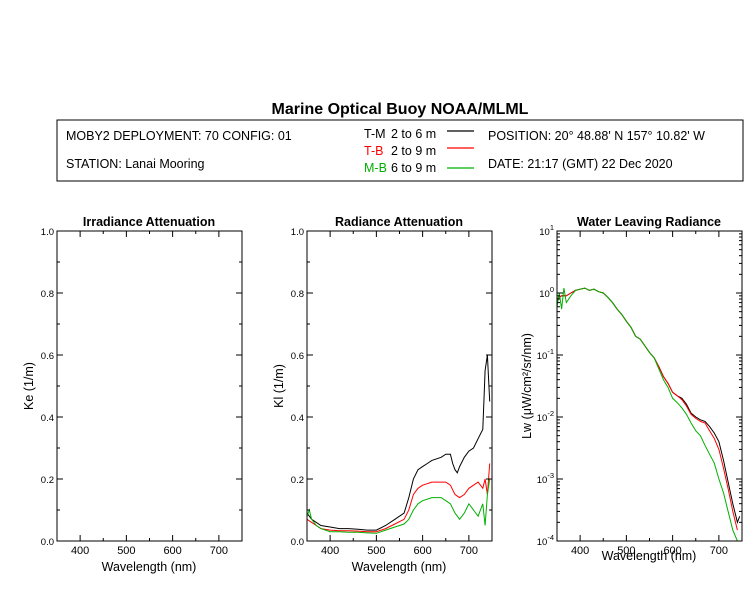 The image size is (750, 600). Describe the element at coordinates (545, 354) in the screenshot. I see `y-tick-label: 10⁻¹` at that location.